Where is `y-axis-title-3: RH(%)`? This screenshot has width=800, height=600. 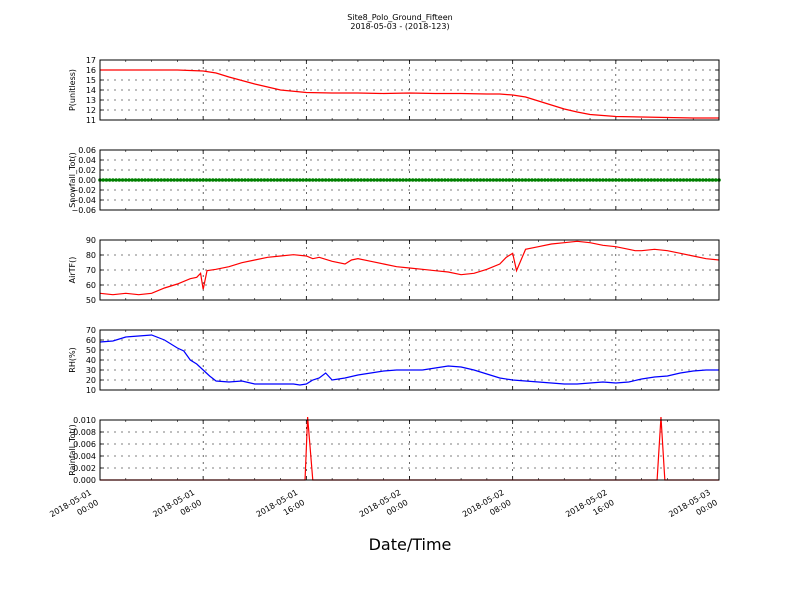
y-axis-title-3: RH(%) is located at coordinates (72, 359).